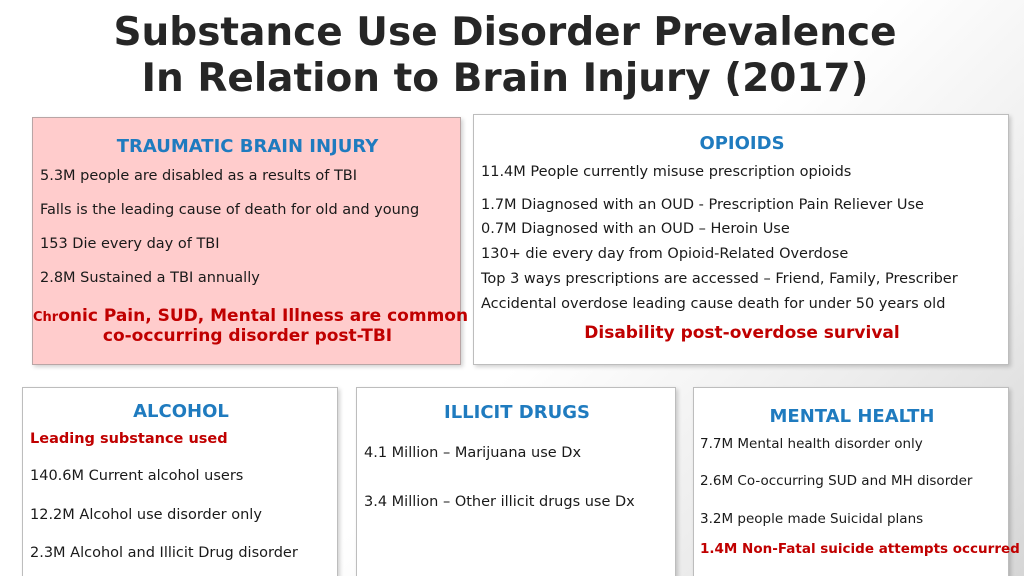 The width and height of the screenshot is (1024, 576). Describe the element at coordinates (852, 416) in the screenshot. I see `mental-health-heading: MENTAL HEALTH` at that location.